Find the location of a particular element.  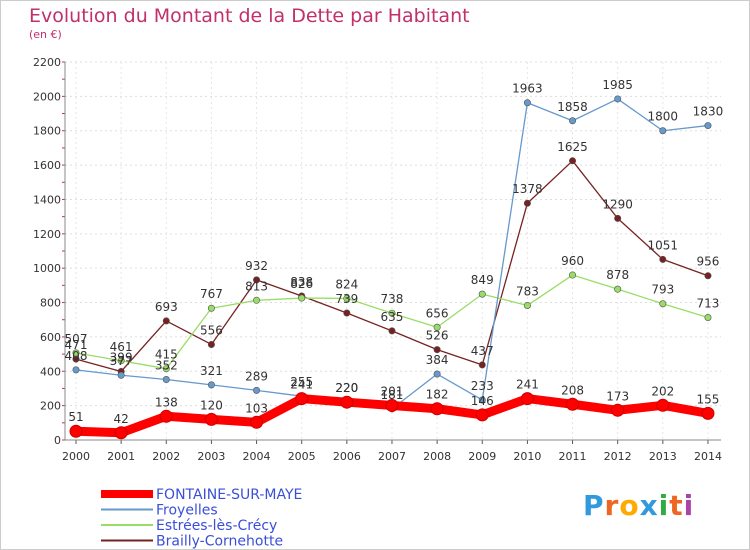

data-label: 384 is located at coordinates (437, 360).